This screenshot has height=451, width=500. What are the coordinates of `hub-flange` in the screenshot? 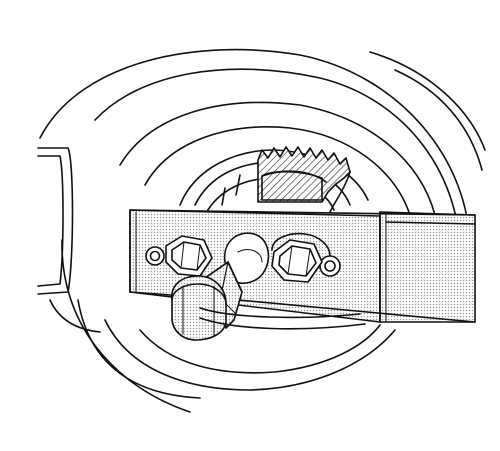 It's located at (207, 316).